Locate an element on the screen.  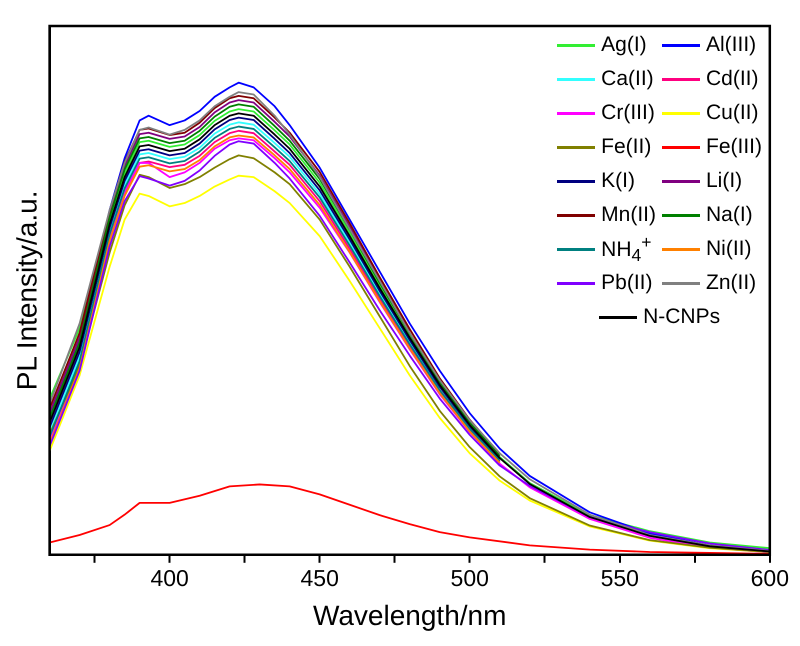
legend-label: Fe(II) is located at coordinates (626, 147).